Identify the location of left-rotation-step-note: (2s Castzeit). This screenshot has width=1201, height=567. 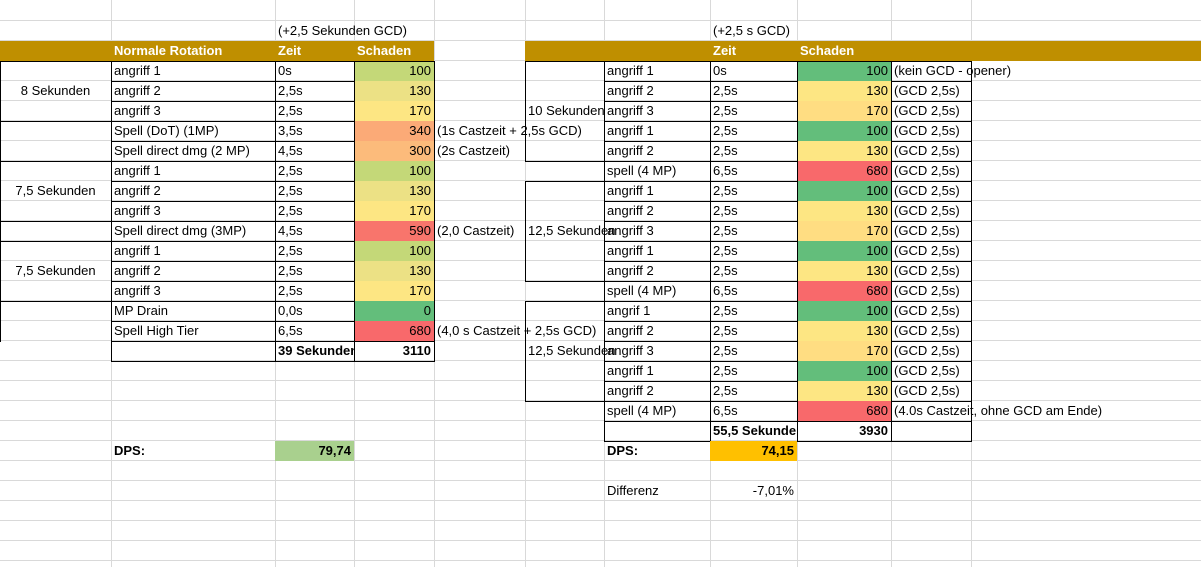
(473, 150).